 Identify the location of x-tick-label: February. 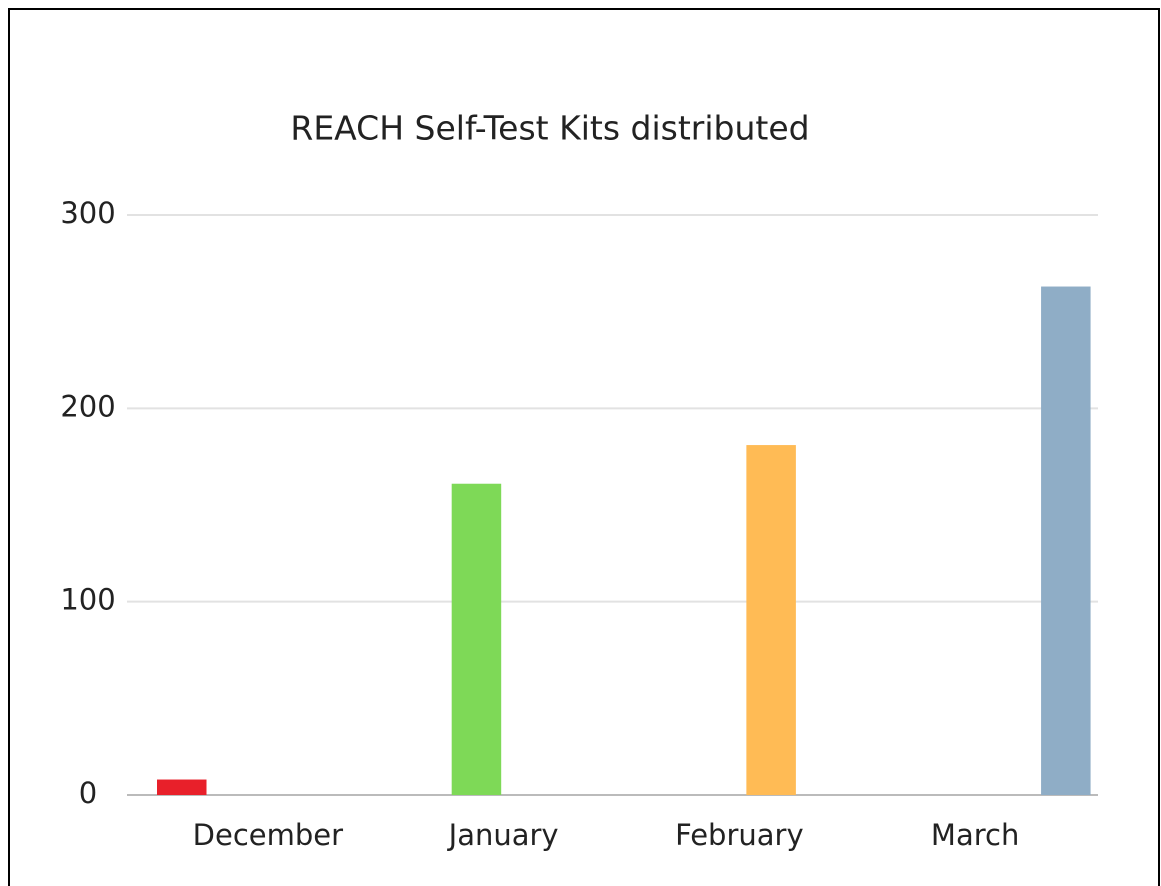
(739, 835).